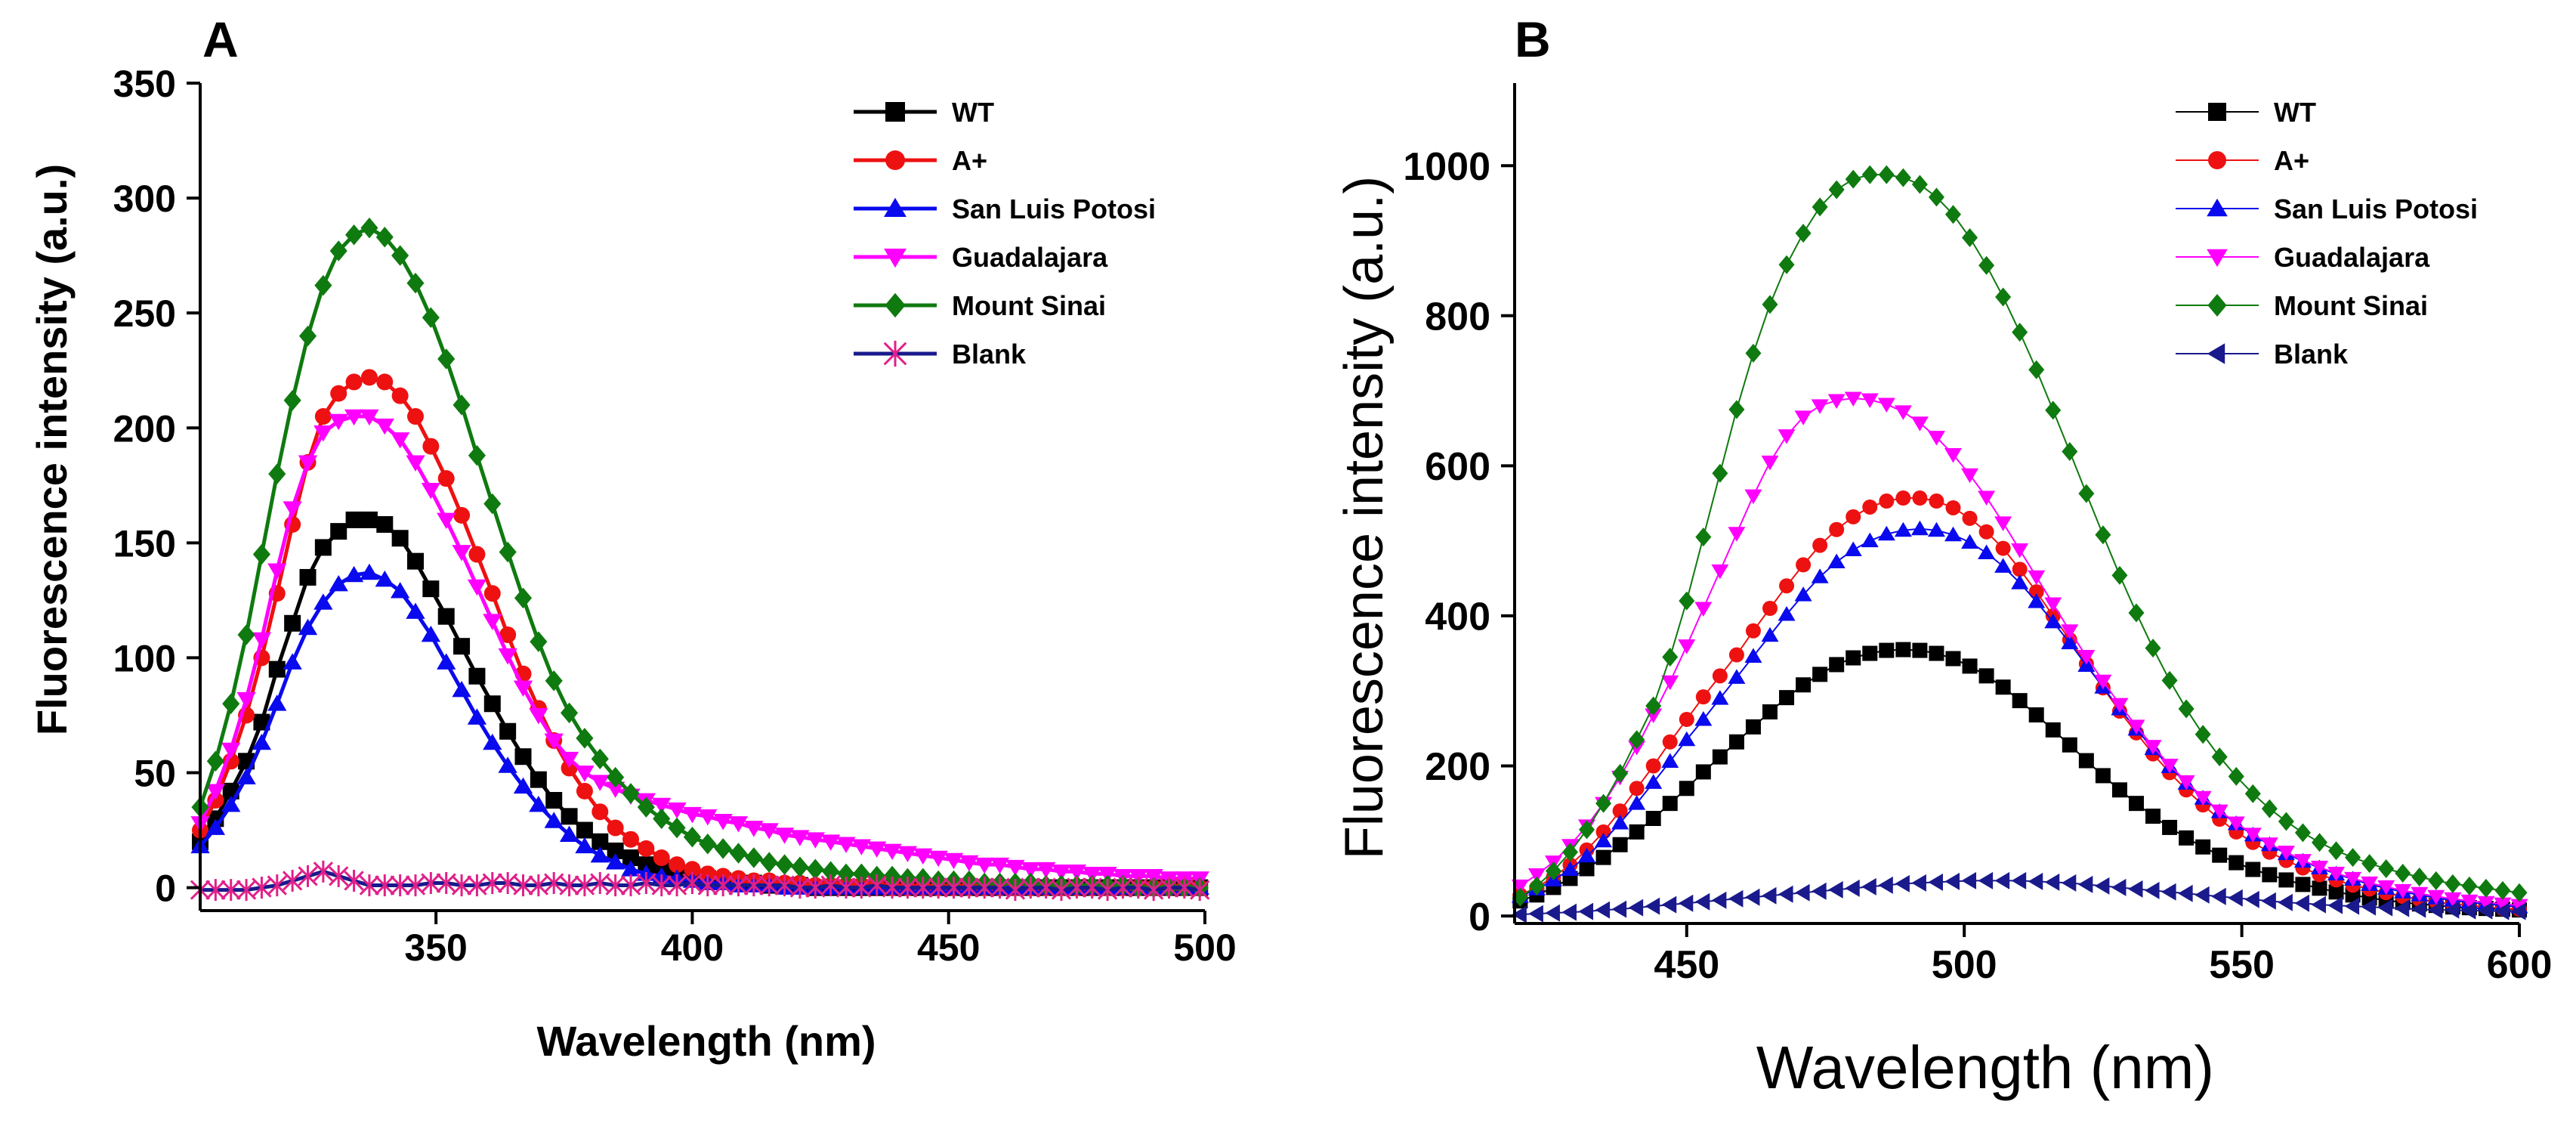 The image size is (2576, 1126). I want to click on panel-b-a-marker, so click(2020, 569).